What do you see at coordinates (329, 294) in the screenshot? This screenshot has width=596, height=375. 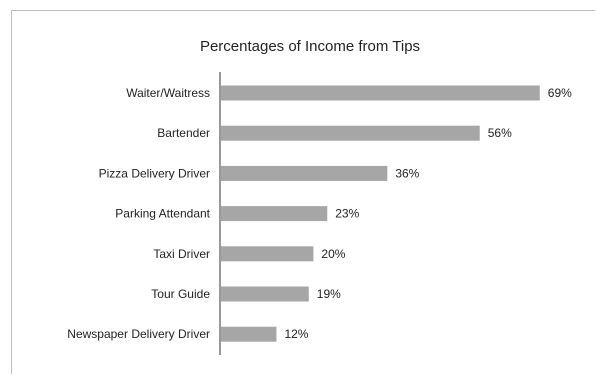 I see `value-label: 19%` at bounding box center [329, 294].